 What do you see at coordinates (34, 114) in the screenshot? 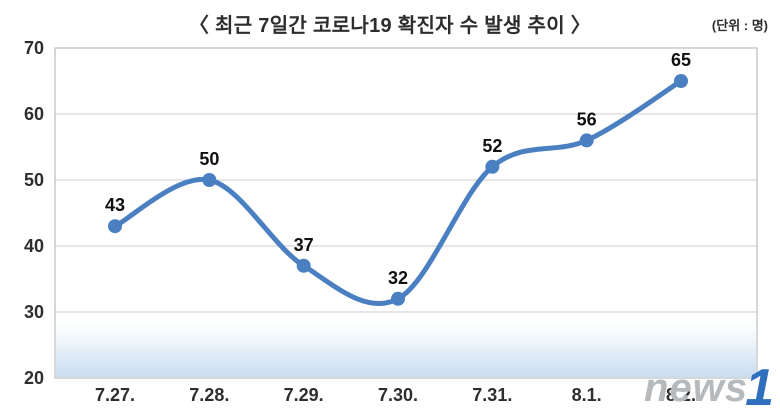
I see `y-axis-tick-label: 60` at bounding box center [34, 114].